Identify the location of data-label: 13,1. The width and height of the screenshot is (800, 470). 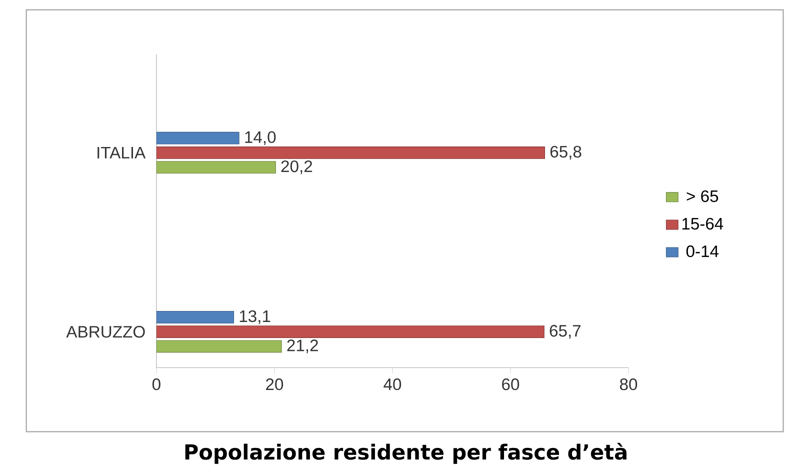
(255, 317).